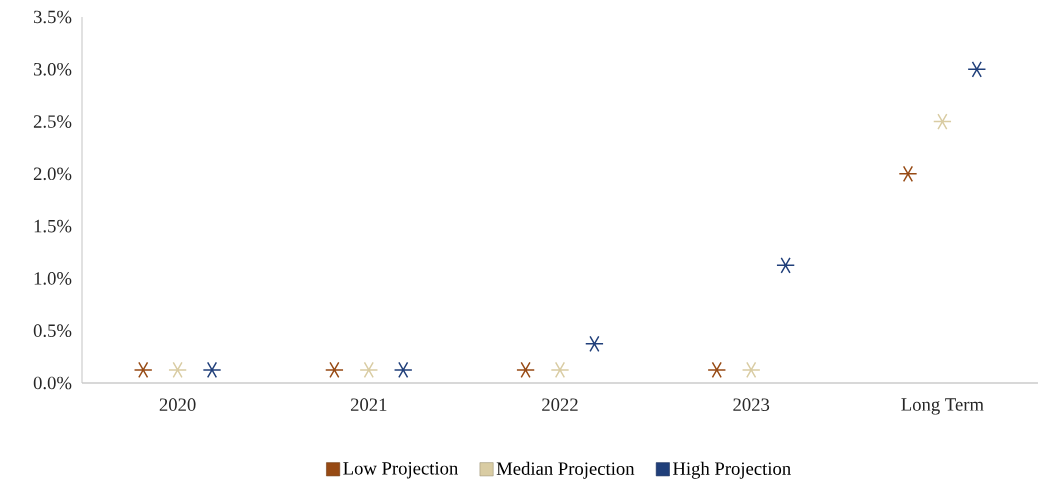 This screenshot has width=1040, height=485. What do you see at coordinates (52, 174) in the screenshot?
I see `y-tick-label: 2.0%` at bounding box center [52, 174].